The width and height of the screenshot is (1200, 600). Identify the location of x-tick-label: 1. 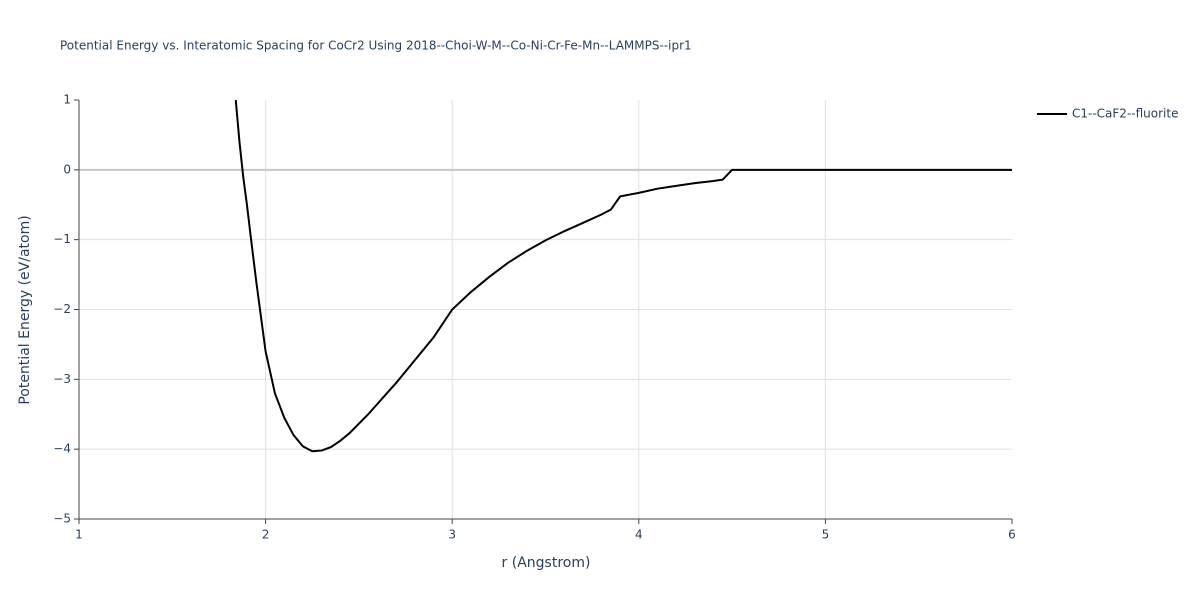
(79, 535).